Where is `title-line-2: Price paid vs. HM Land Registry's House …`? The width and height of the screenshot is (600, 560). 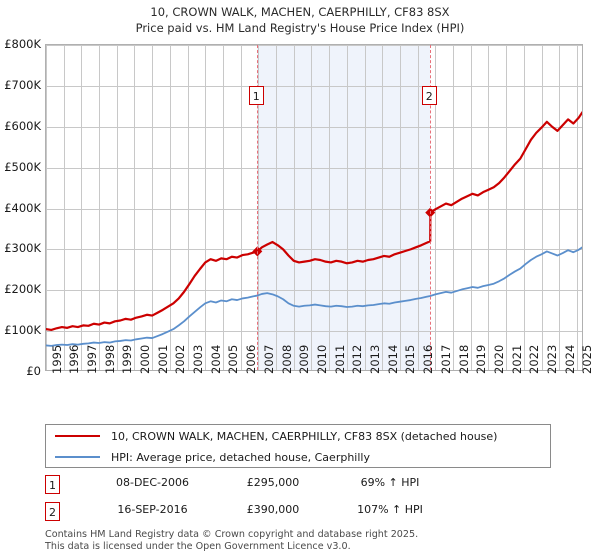
title-line-2: Price paid vs. HM Land Registry's House … is located at coordinates (300, 28).